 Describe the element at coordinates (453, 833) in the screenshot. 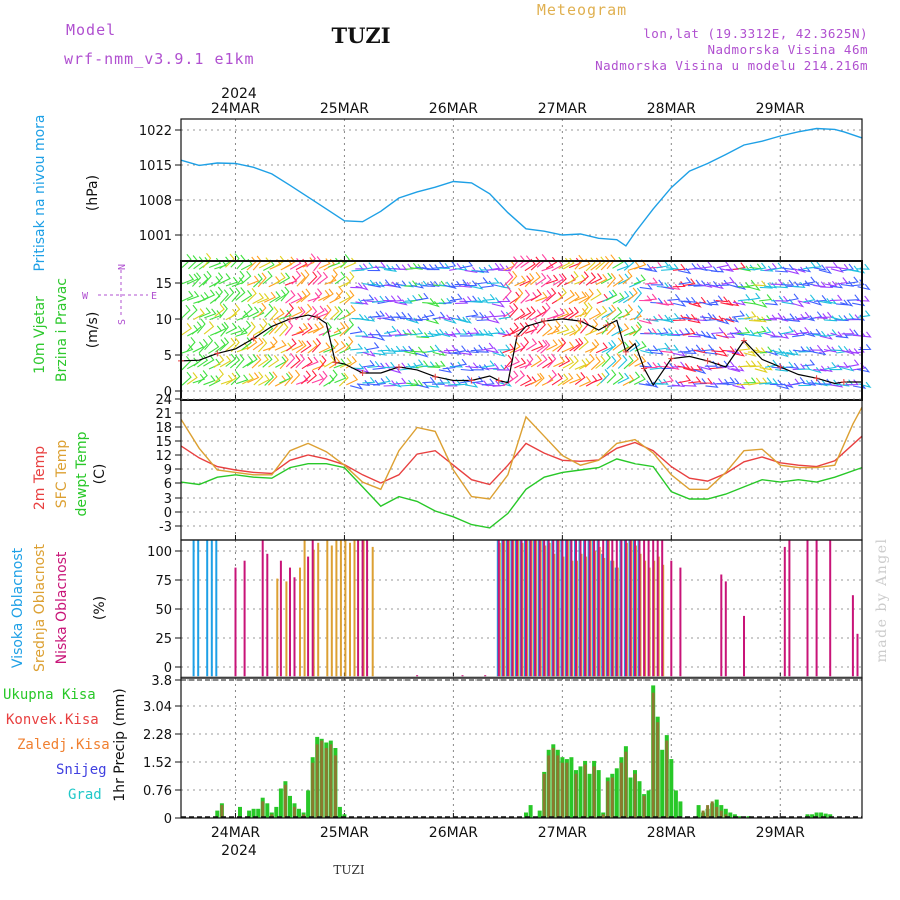

I see `date-label-bottom: 26MAR` at that location.